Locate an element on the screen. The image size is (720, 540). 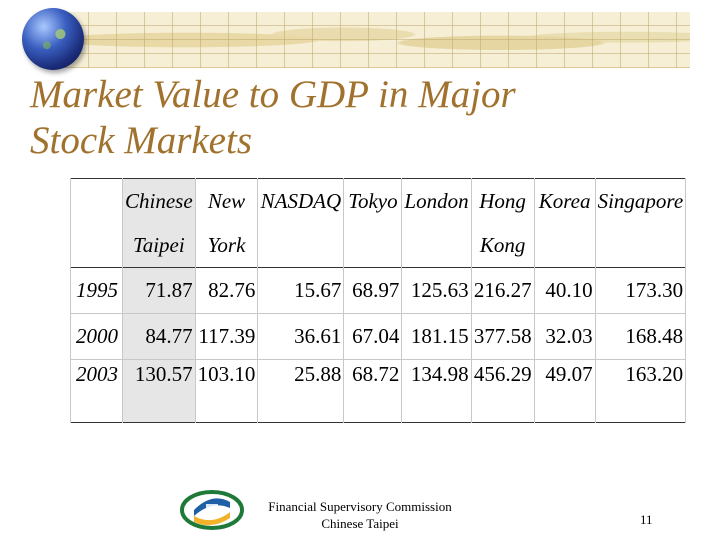
header-cell: London is located at coordinates (436, 223).